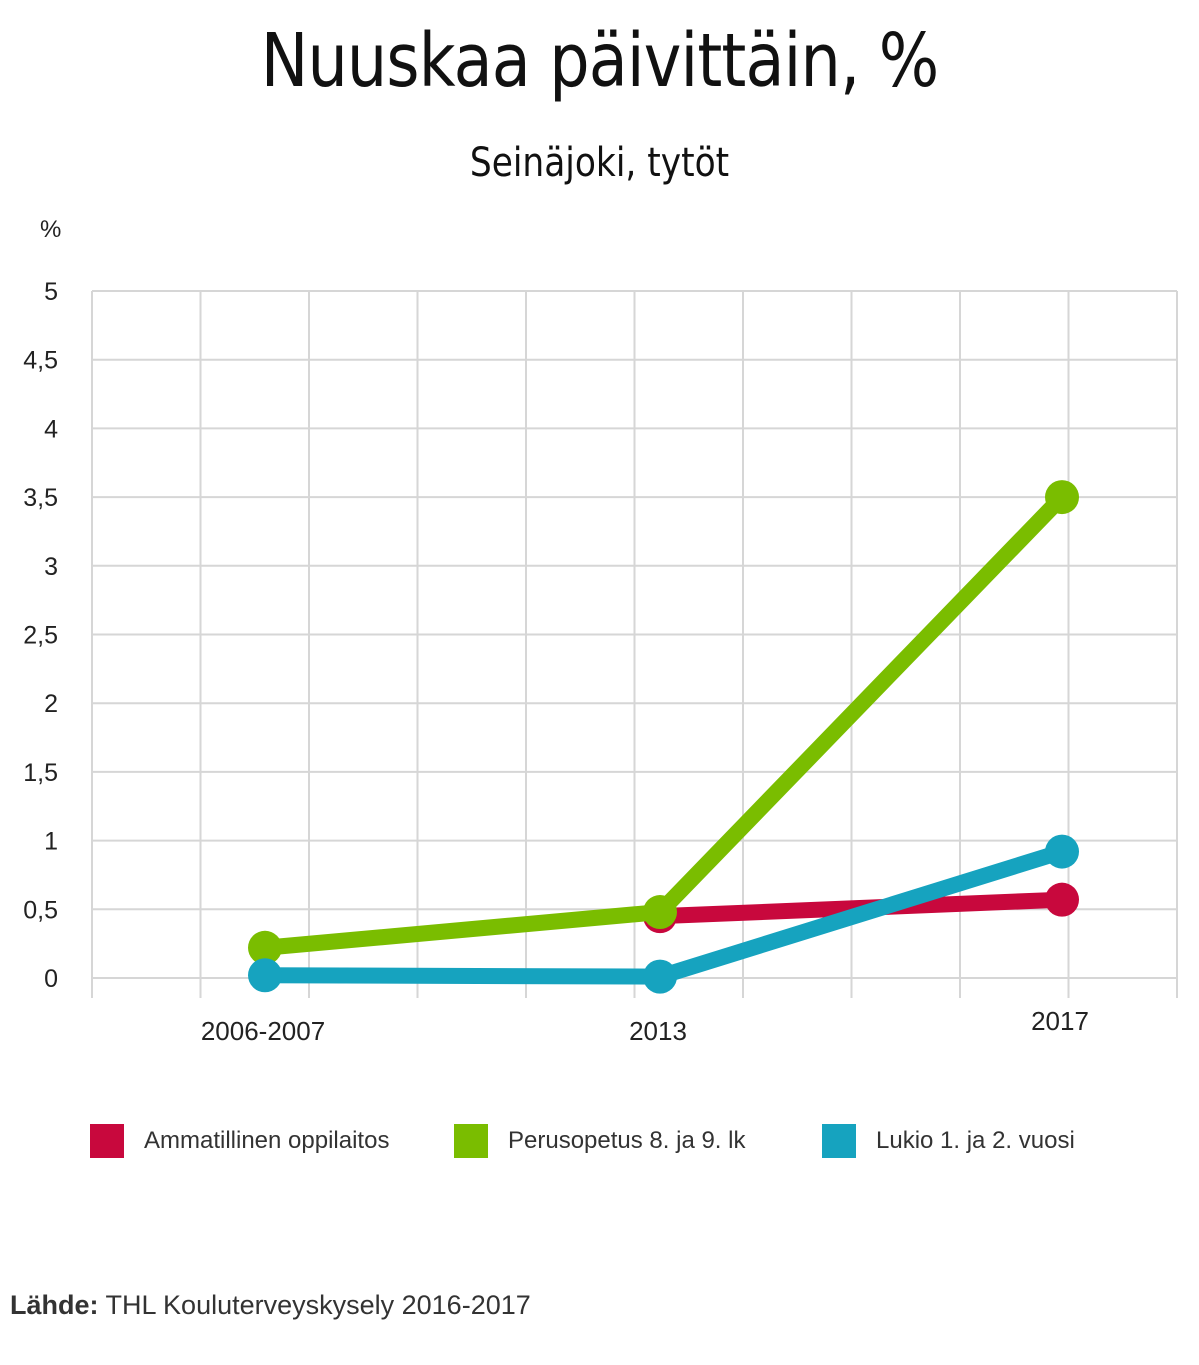  What do you see at coordinates (51, 842) in the screenshot?
I see `y-tick-label: 1` at bounding box center [51, 842].